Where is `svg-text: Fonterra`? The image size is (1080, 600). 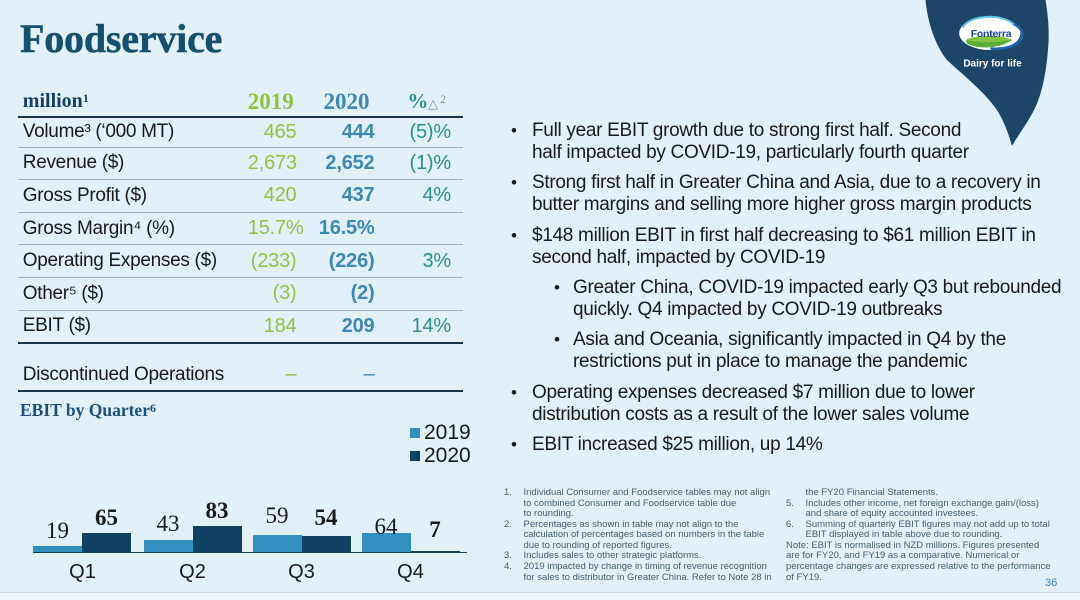 svg-text: Fonterra is located at coordinates (991, 34).